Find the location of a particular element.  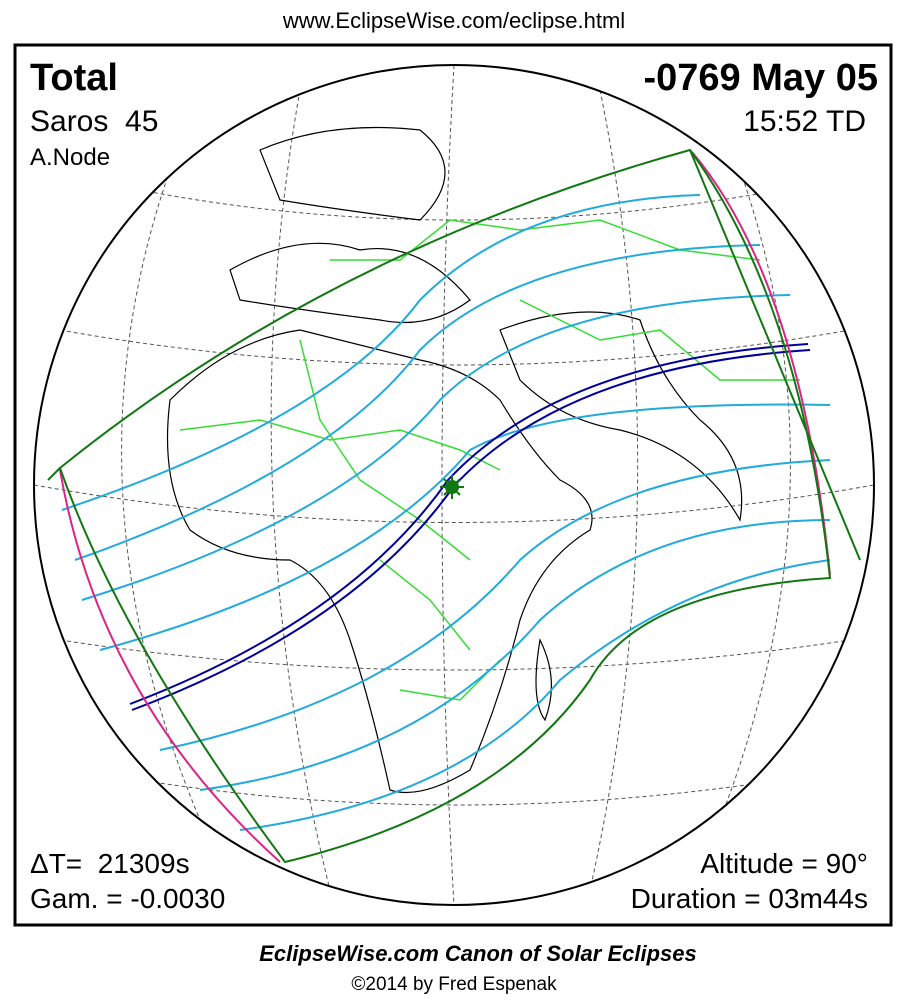

saros: Saros 45 is located at coordinates (94, 121).